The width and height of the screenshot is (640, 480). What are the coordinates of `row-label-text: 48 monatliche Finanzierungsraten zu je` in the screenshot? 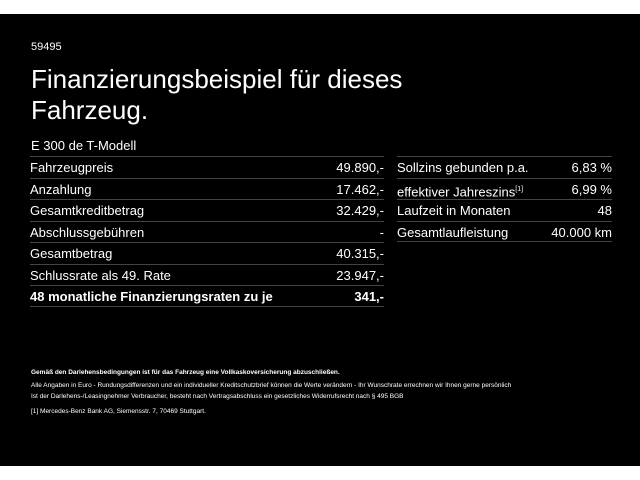 It's located at (151, 296).